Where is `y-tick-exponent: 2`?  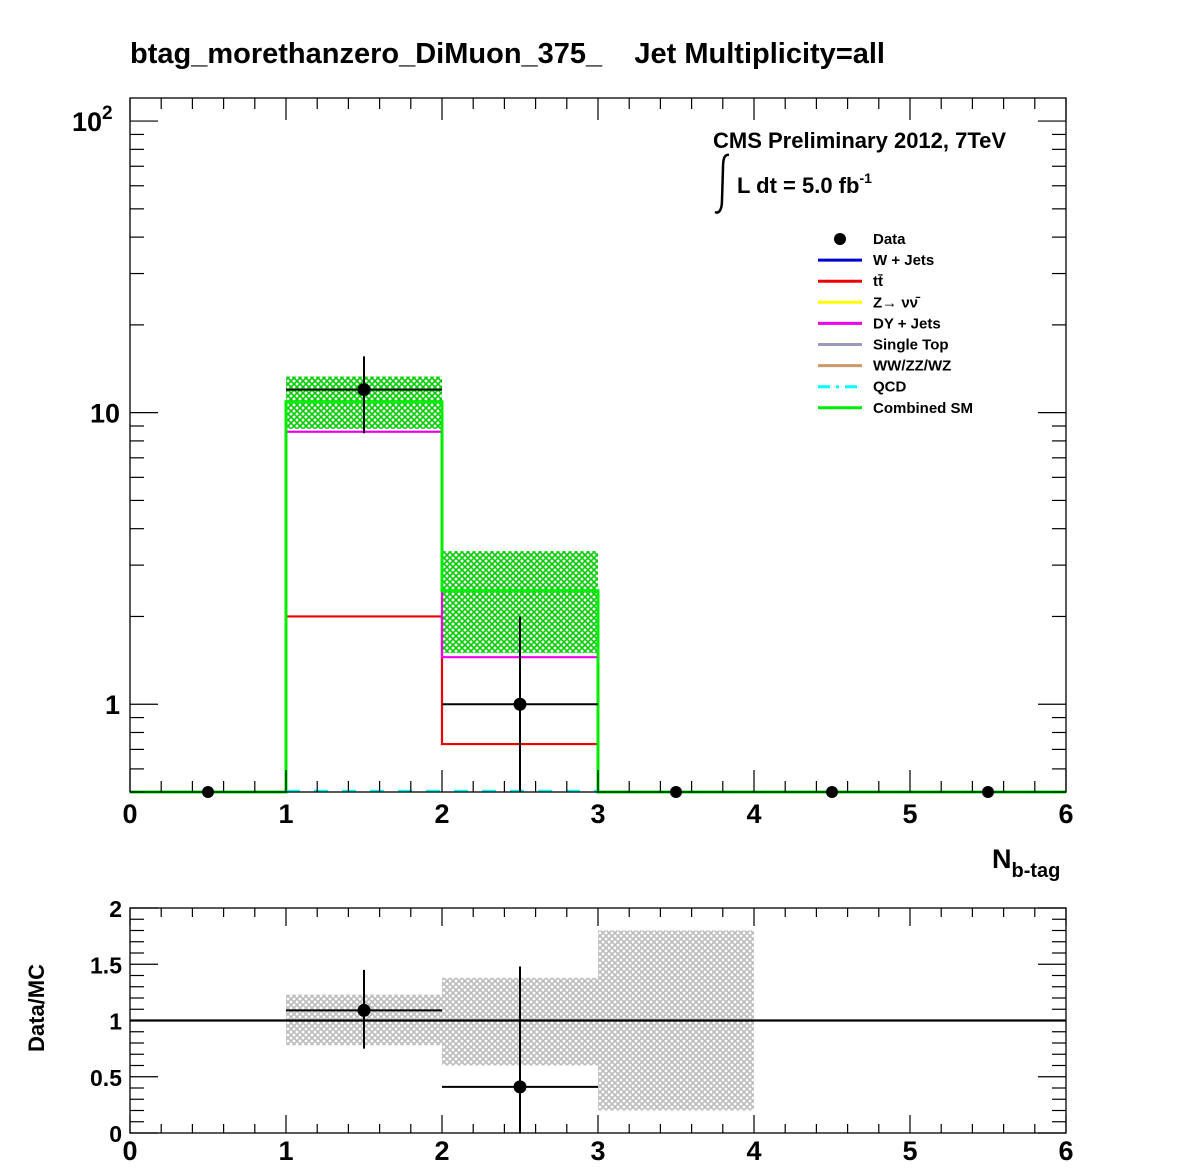 y-tick-exponent: 2 is located at coordinates (107, 113).